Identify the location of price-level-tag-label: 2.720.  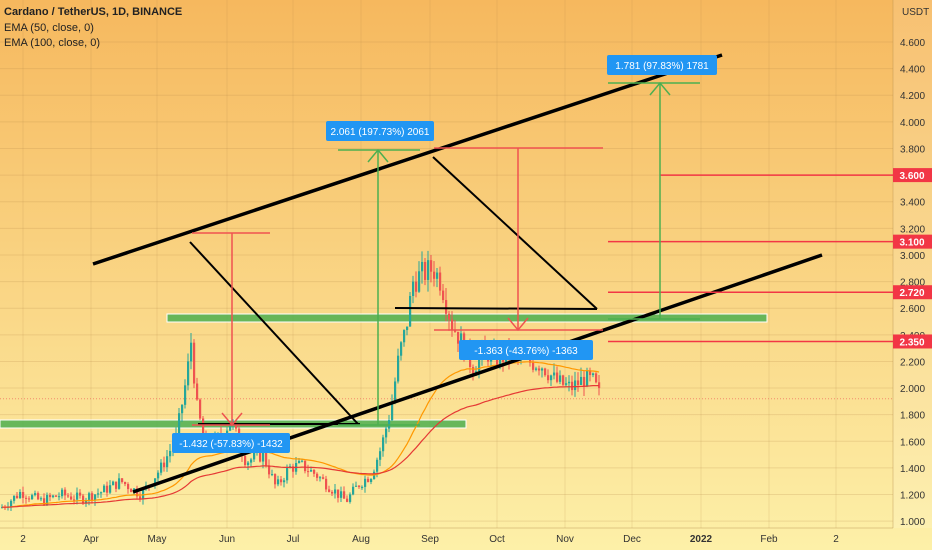
(911, 293).